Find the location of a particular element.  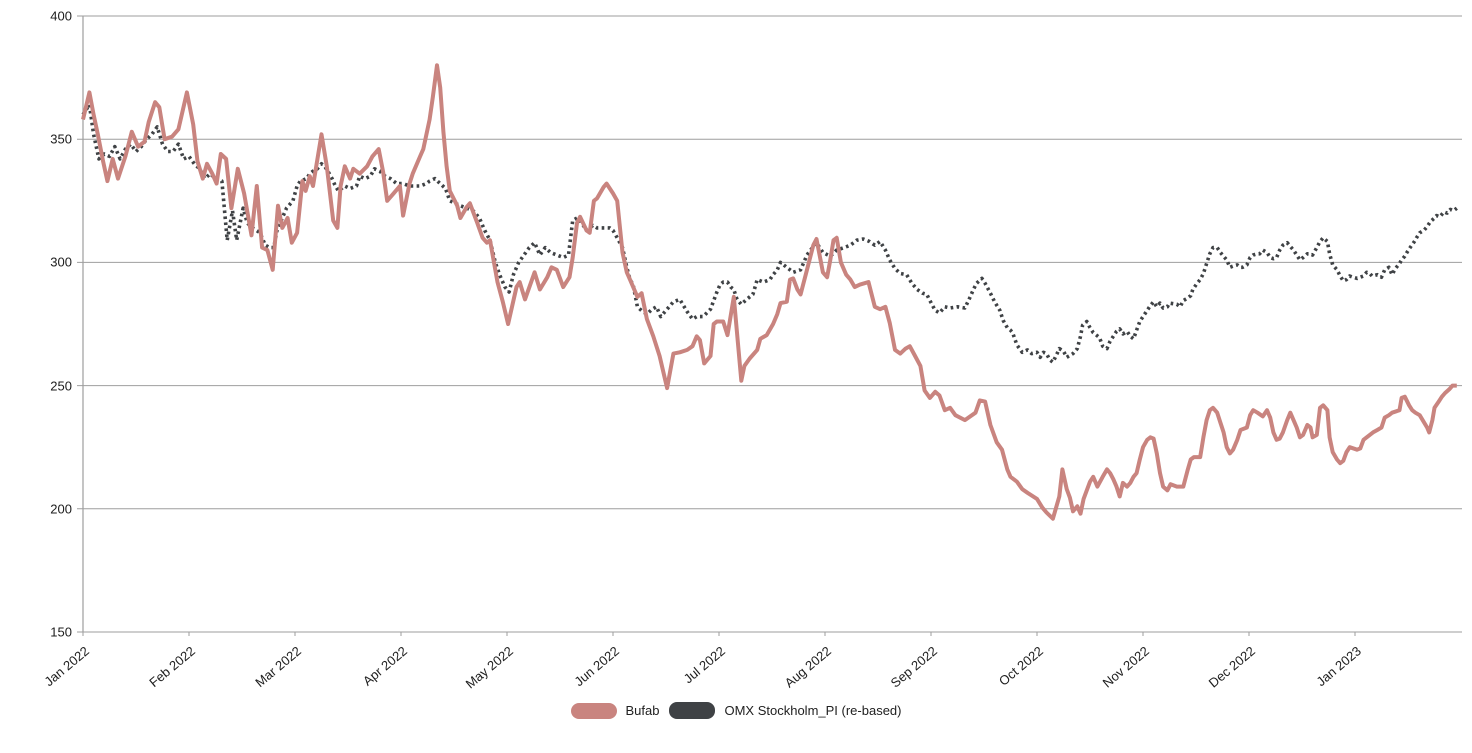

y-tick-label-150: 150 is located at coordinates (61, 632).